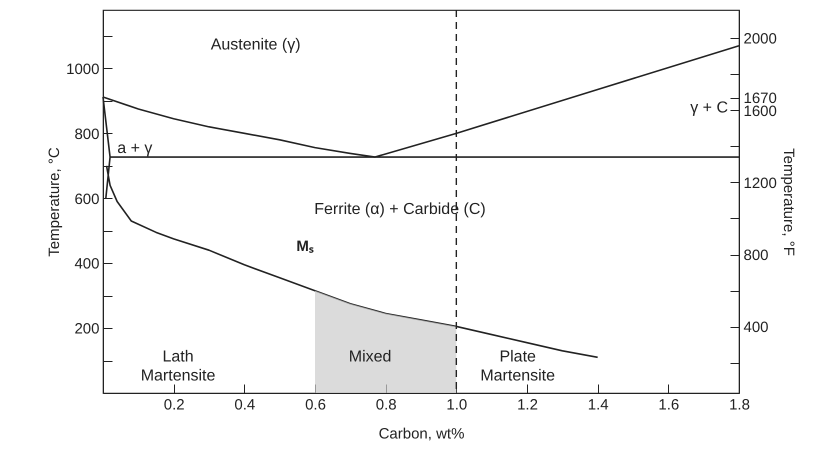  Describe the element at coordinates (756, 327) in the screenshot. I see `y2-tick-label: 400` at that location.